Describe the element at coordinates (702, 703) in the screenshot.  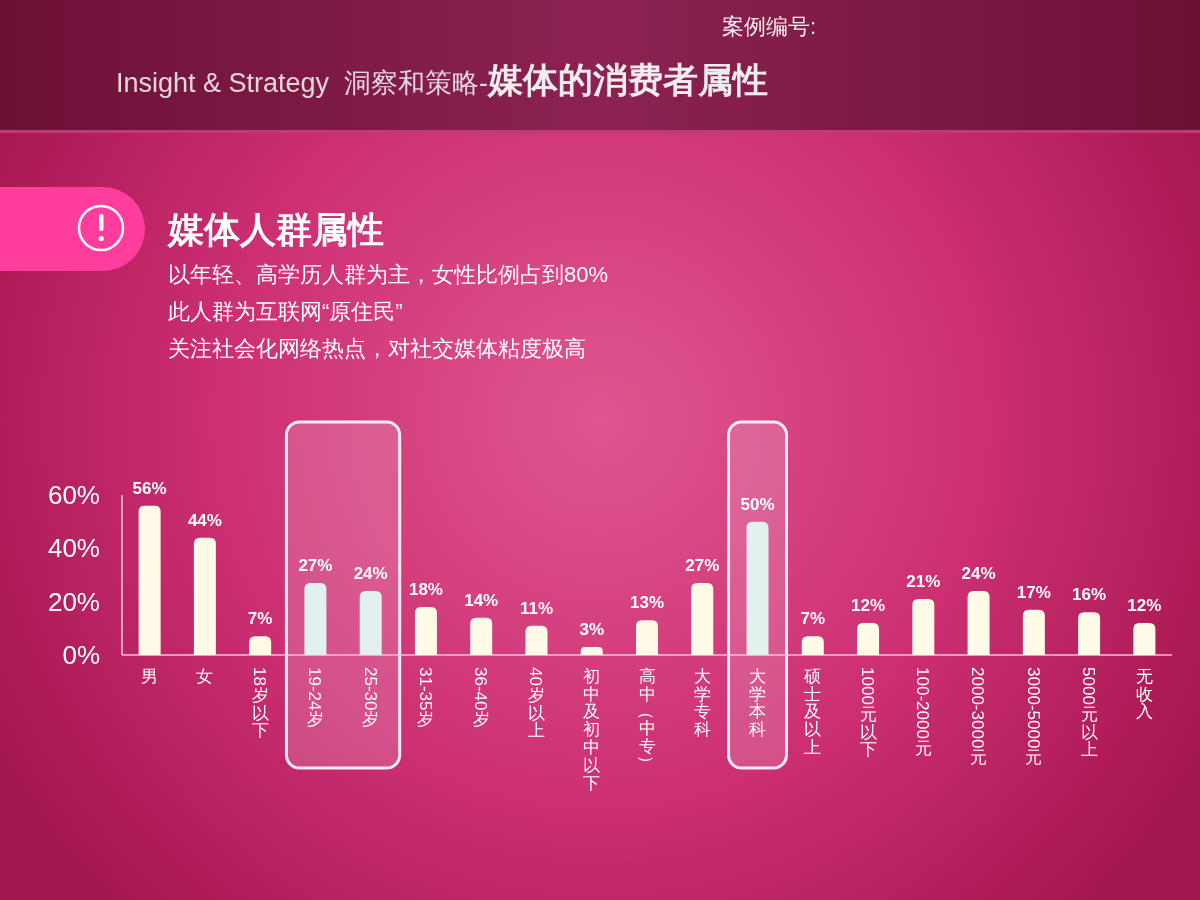
I see `x-tick-label: 大学专科` at that location.